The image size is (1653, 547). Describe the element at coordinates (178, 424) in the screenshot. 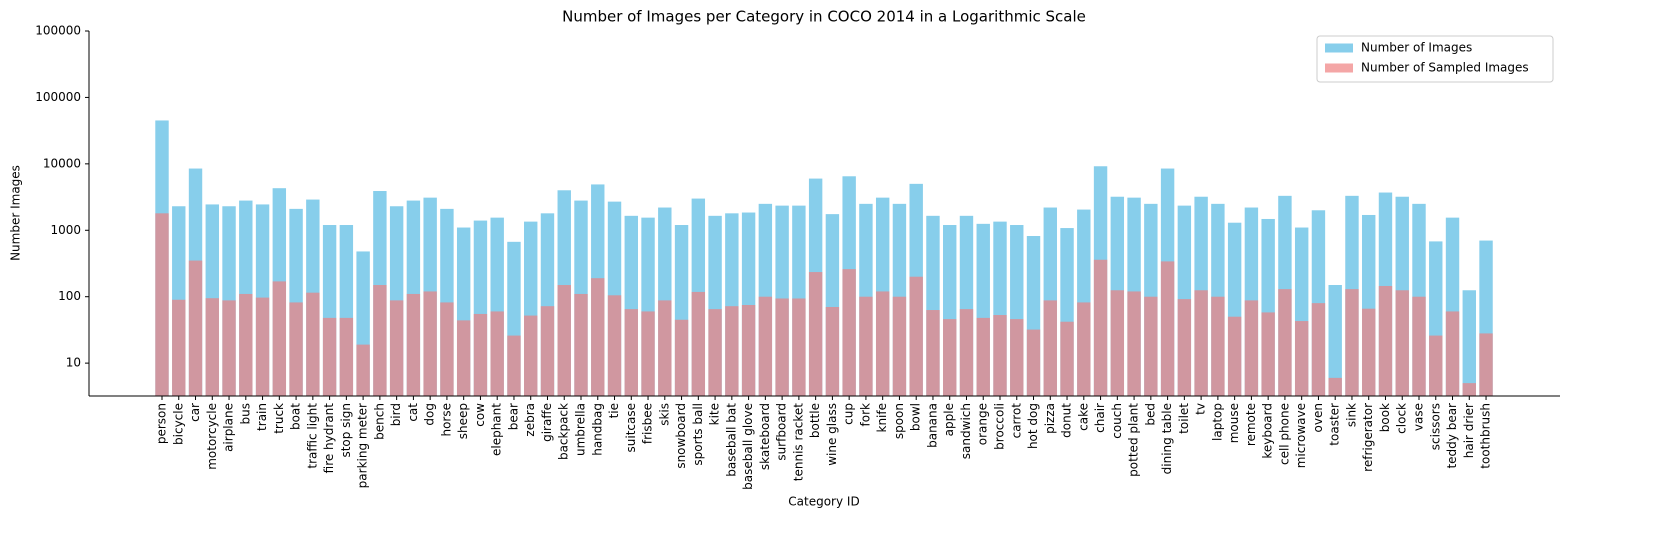

I see `x-tick-label: bicycle` at that location.